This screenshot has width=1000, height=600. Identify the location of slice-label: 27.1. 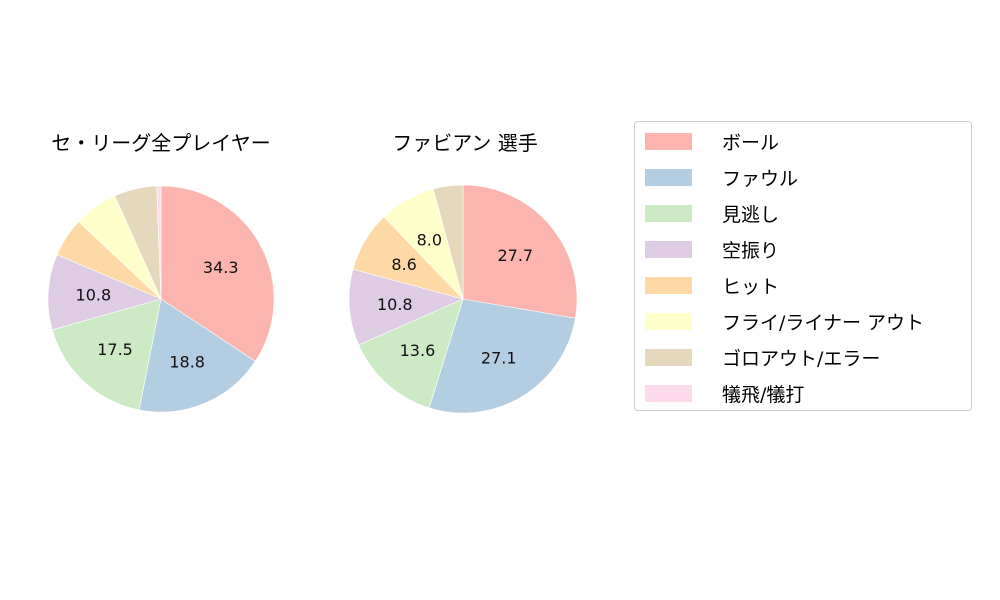
(499, 357).